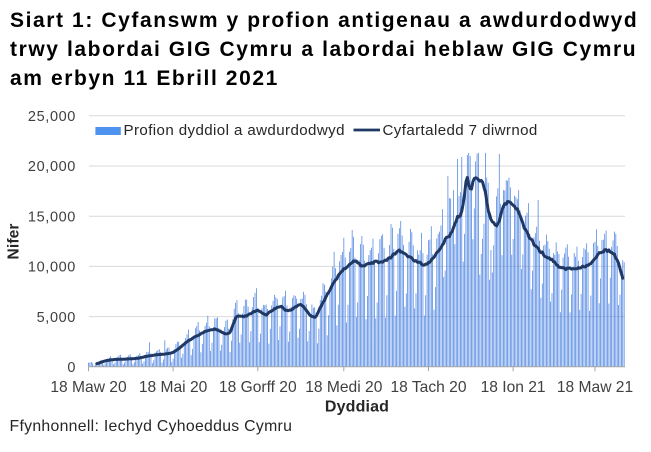  What do you see at coordinates (357, 407) in the screenshot?
I see `svg-text: Dyddiad` at bounding box center [357, 407].